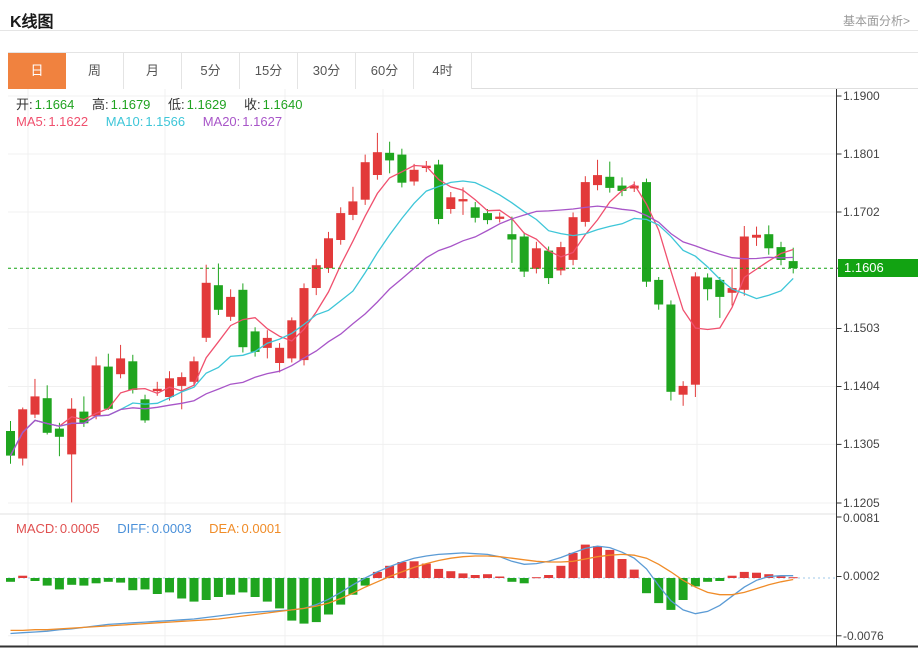 The height and width of the screenshot is (649, 918). Describe the element at coordinates (863, 635) in the screenshot. I see `y-axis-label: -0.0076` at that location.